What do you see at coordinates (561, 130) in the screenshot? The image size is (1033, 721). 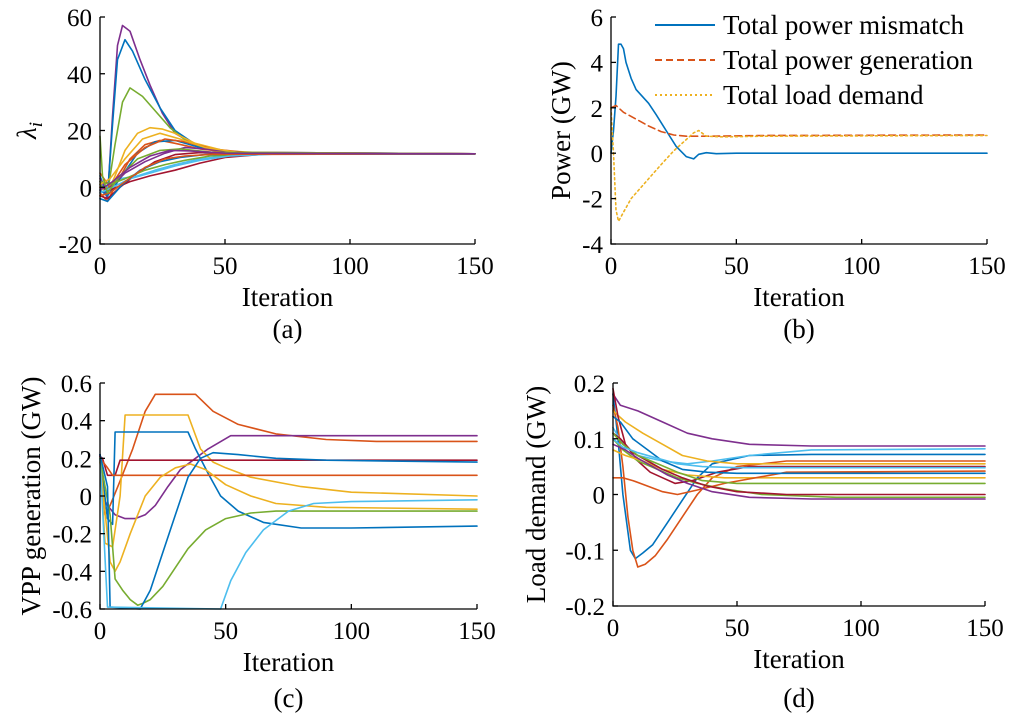 I see `y-axis-title: Power (GW)` at bounding box center [561, 130].